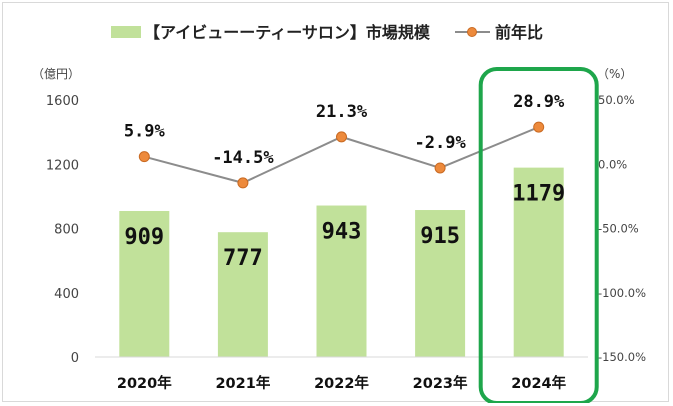 The width and height of the screenshot is (673, 406). I want to click on right-tick-label: 0.0%, so click(612, 164).